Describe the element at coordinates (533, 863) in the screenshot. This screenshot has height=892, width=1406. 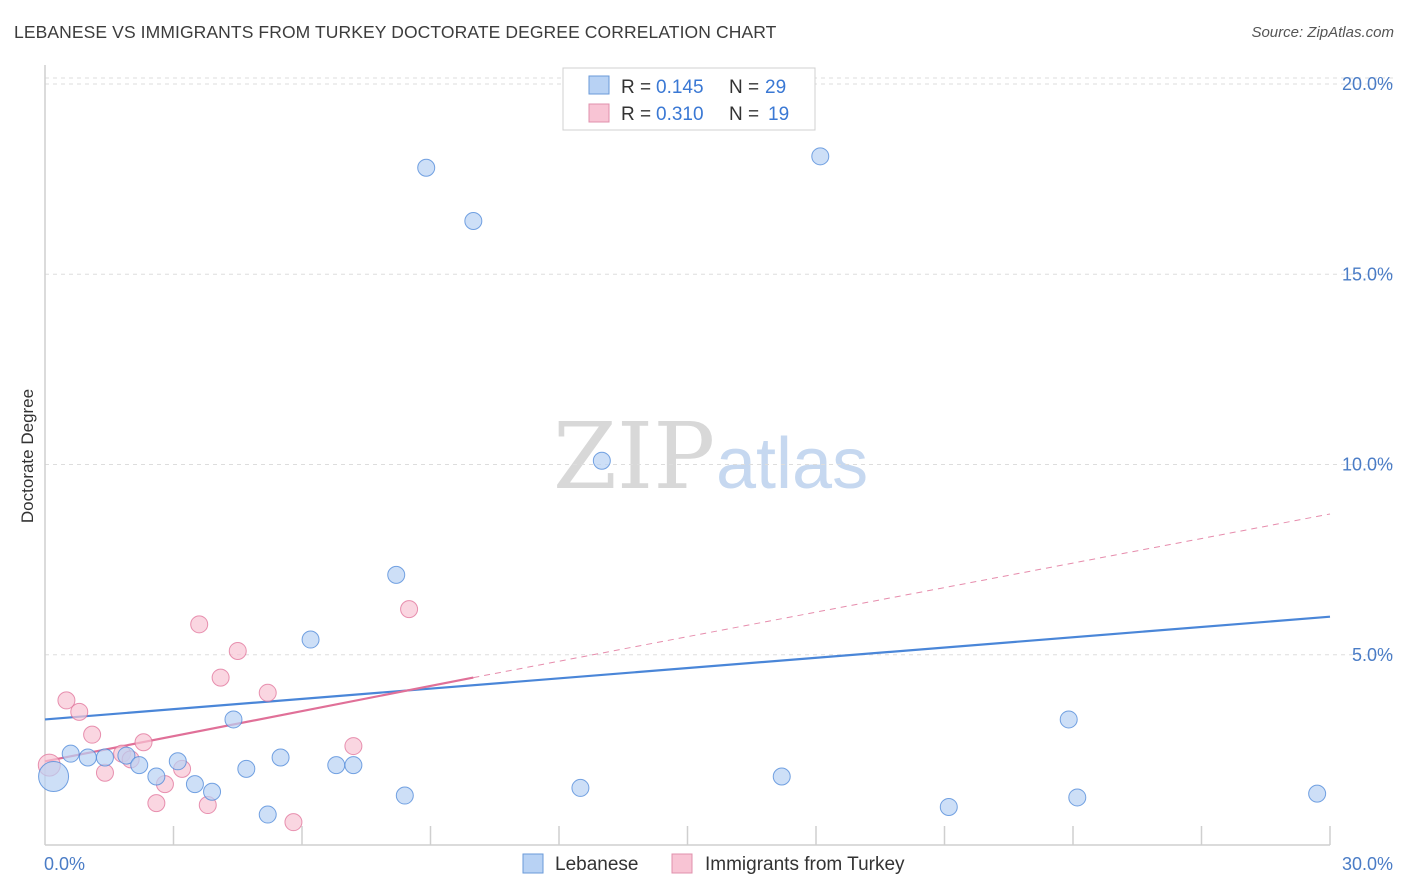
I see `bottom-legend-swatch-lebanese` at that location.